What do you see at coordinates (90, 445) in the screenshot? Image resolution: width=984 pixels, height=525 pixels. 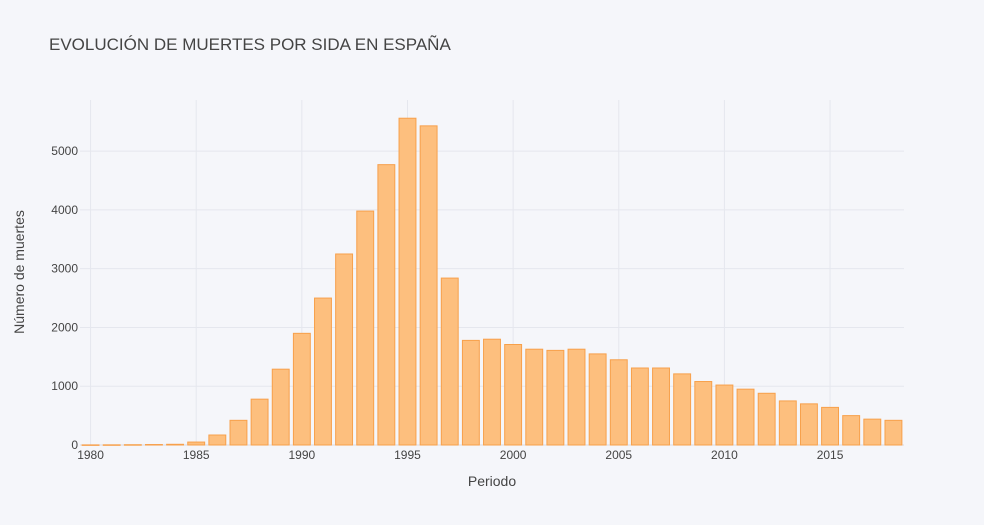 I see `bar-1980` at bounding box center [90, 445].